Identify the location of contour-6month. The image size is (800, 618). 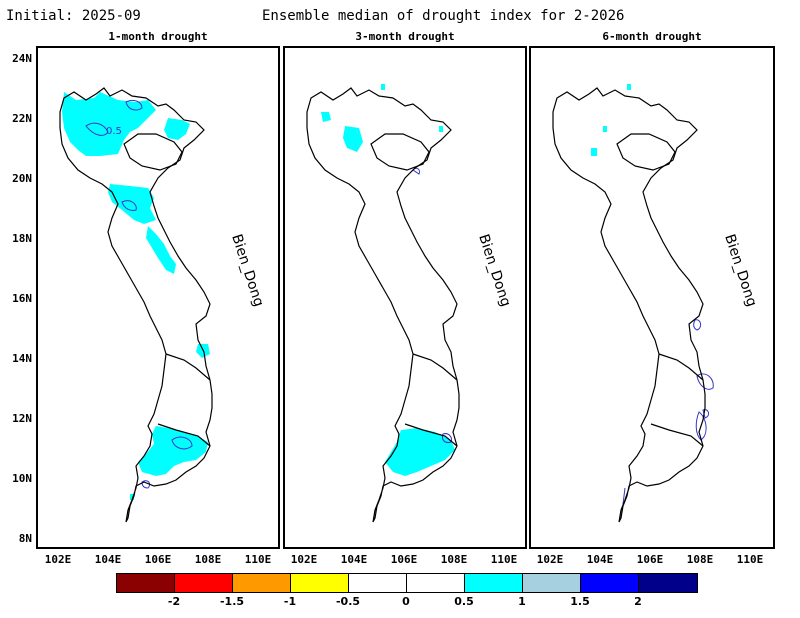
(668, 412).